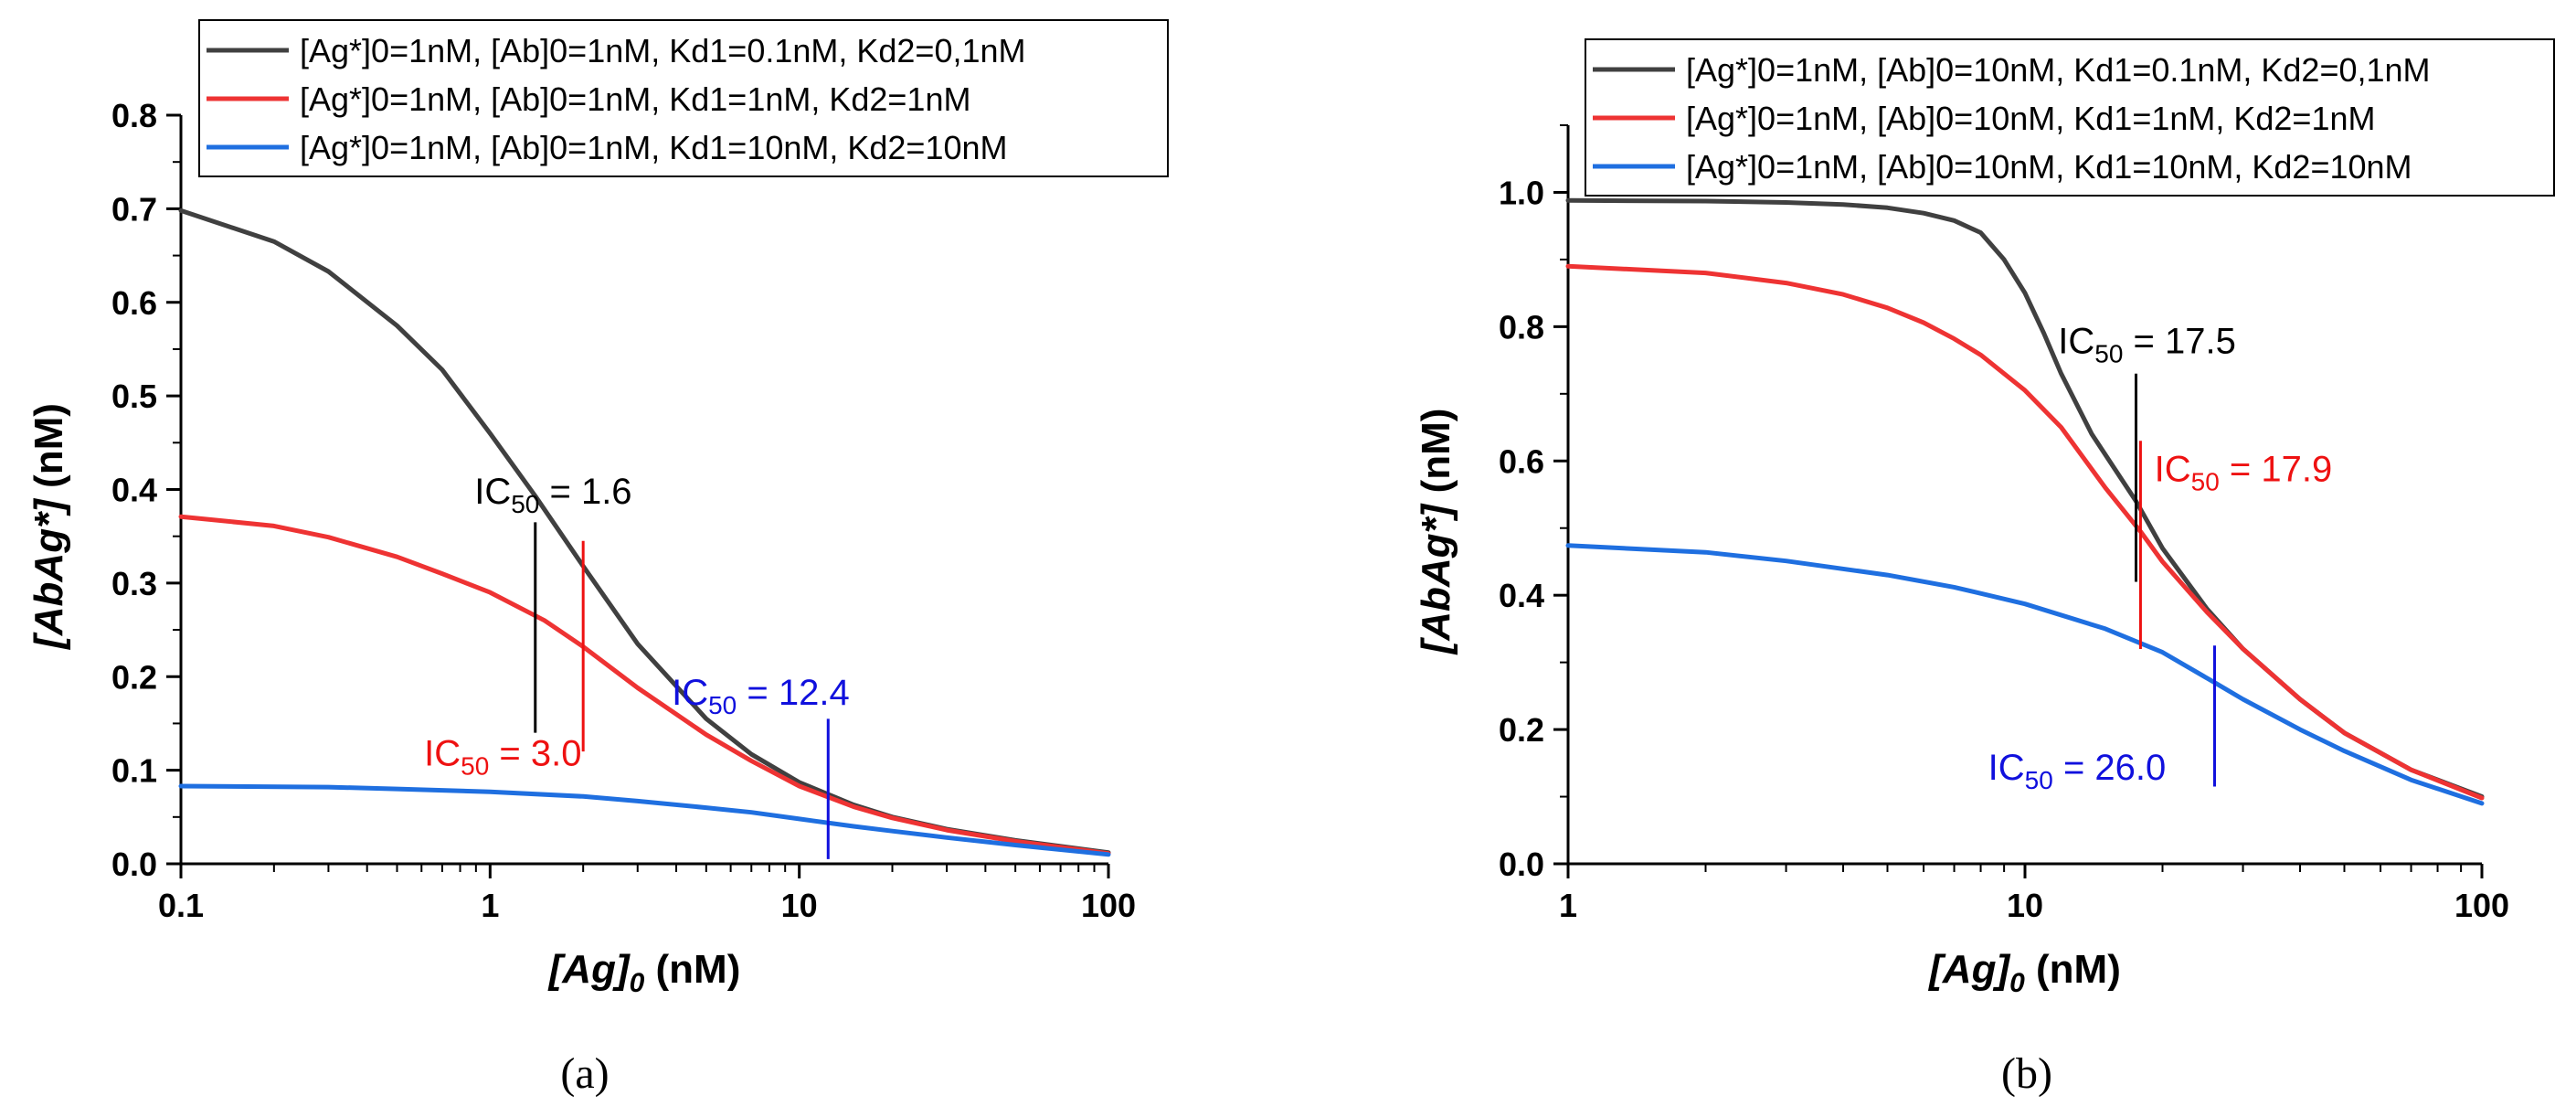 Image resolution: width=2576 pixels, height=1117 pixels. I want to click on y-tick-label: 1.0, so click(1521, 192).